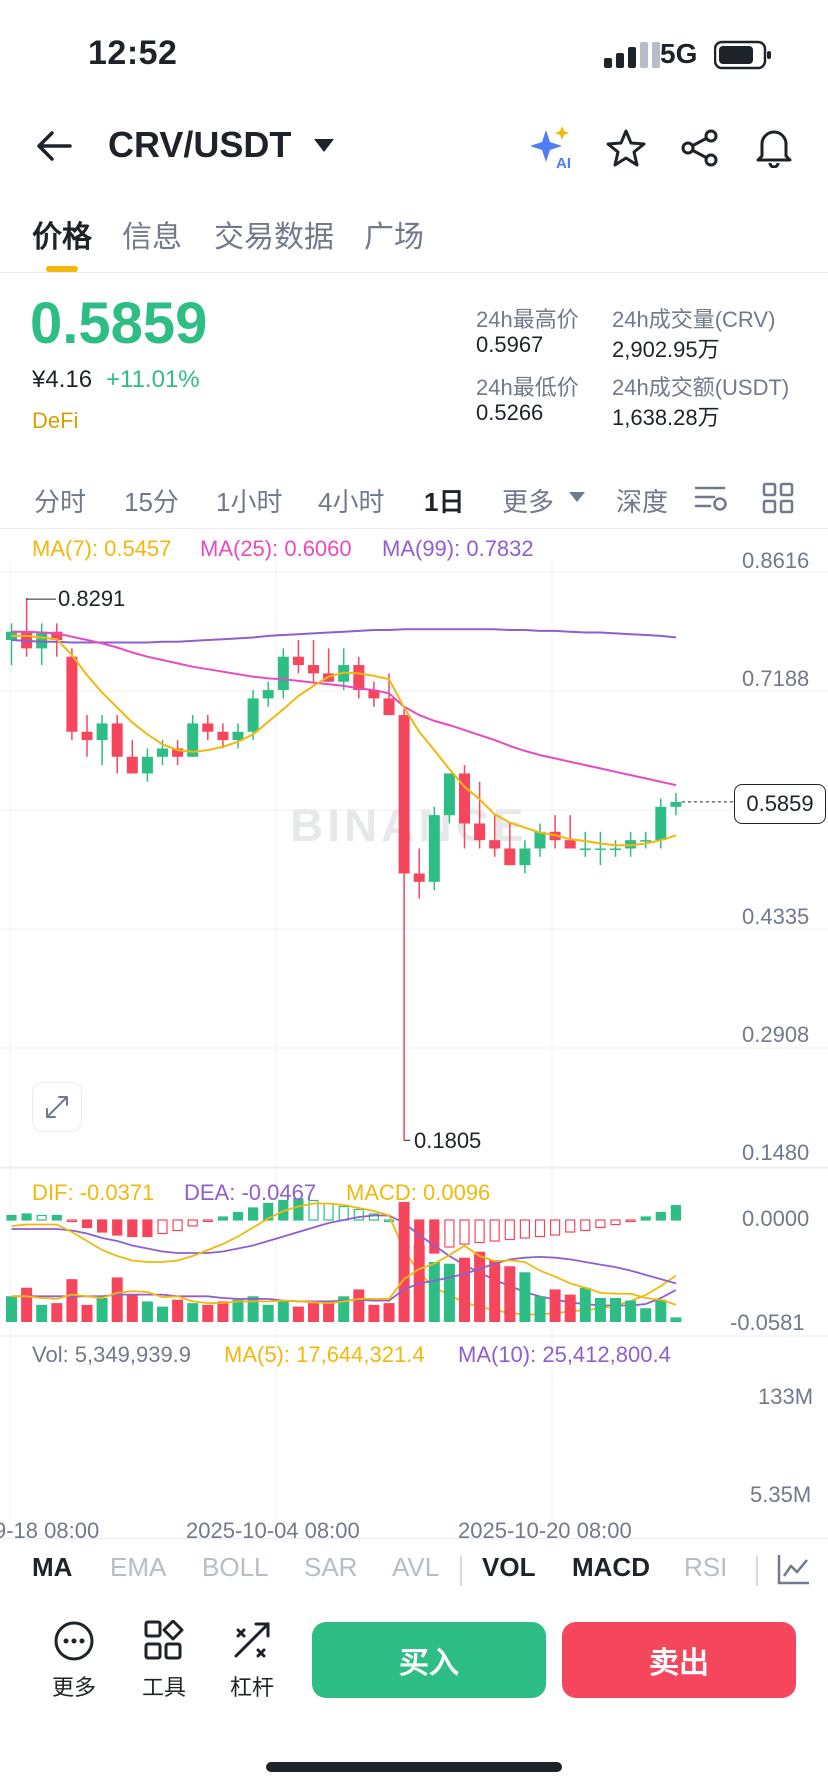 The image size is (828, 1792). Describe the element at coordinates (252, 1687) in the screenshot. I see `leverage-label: 杠杆` at that location.